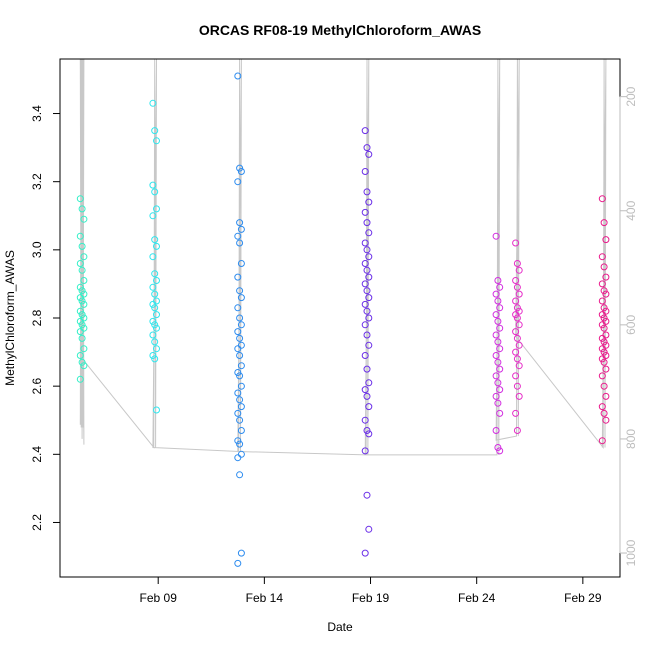  I want to click on y-tick-label: 2.8, so click(37, 317).